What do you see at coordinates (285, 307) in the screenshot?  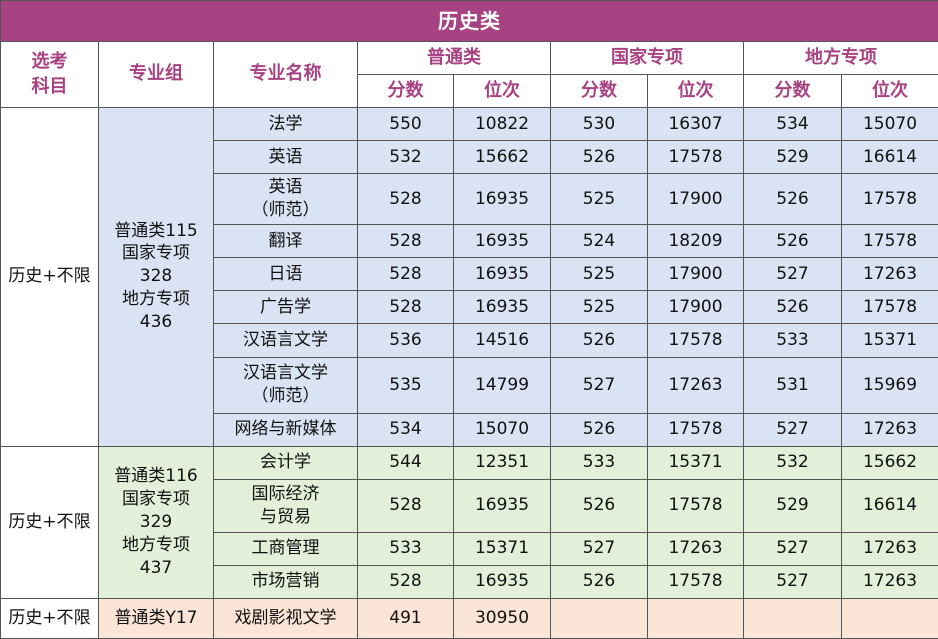 I see `major-cell: 广告学` at bounding box center [285, 307].